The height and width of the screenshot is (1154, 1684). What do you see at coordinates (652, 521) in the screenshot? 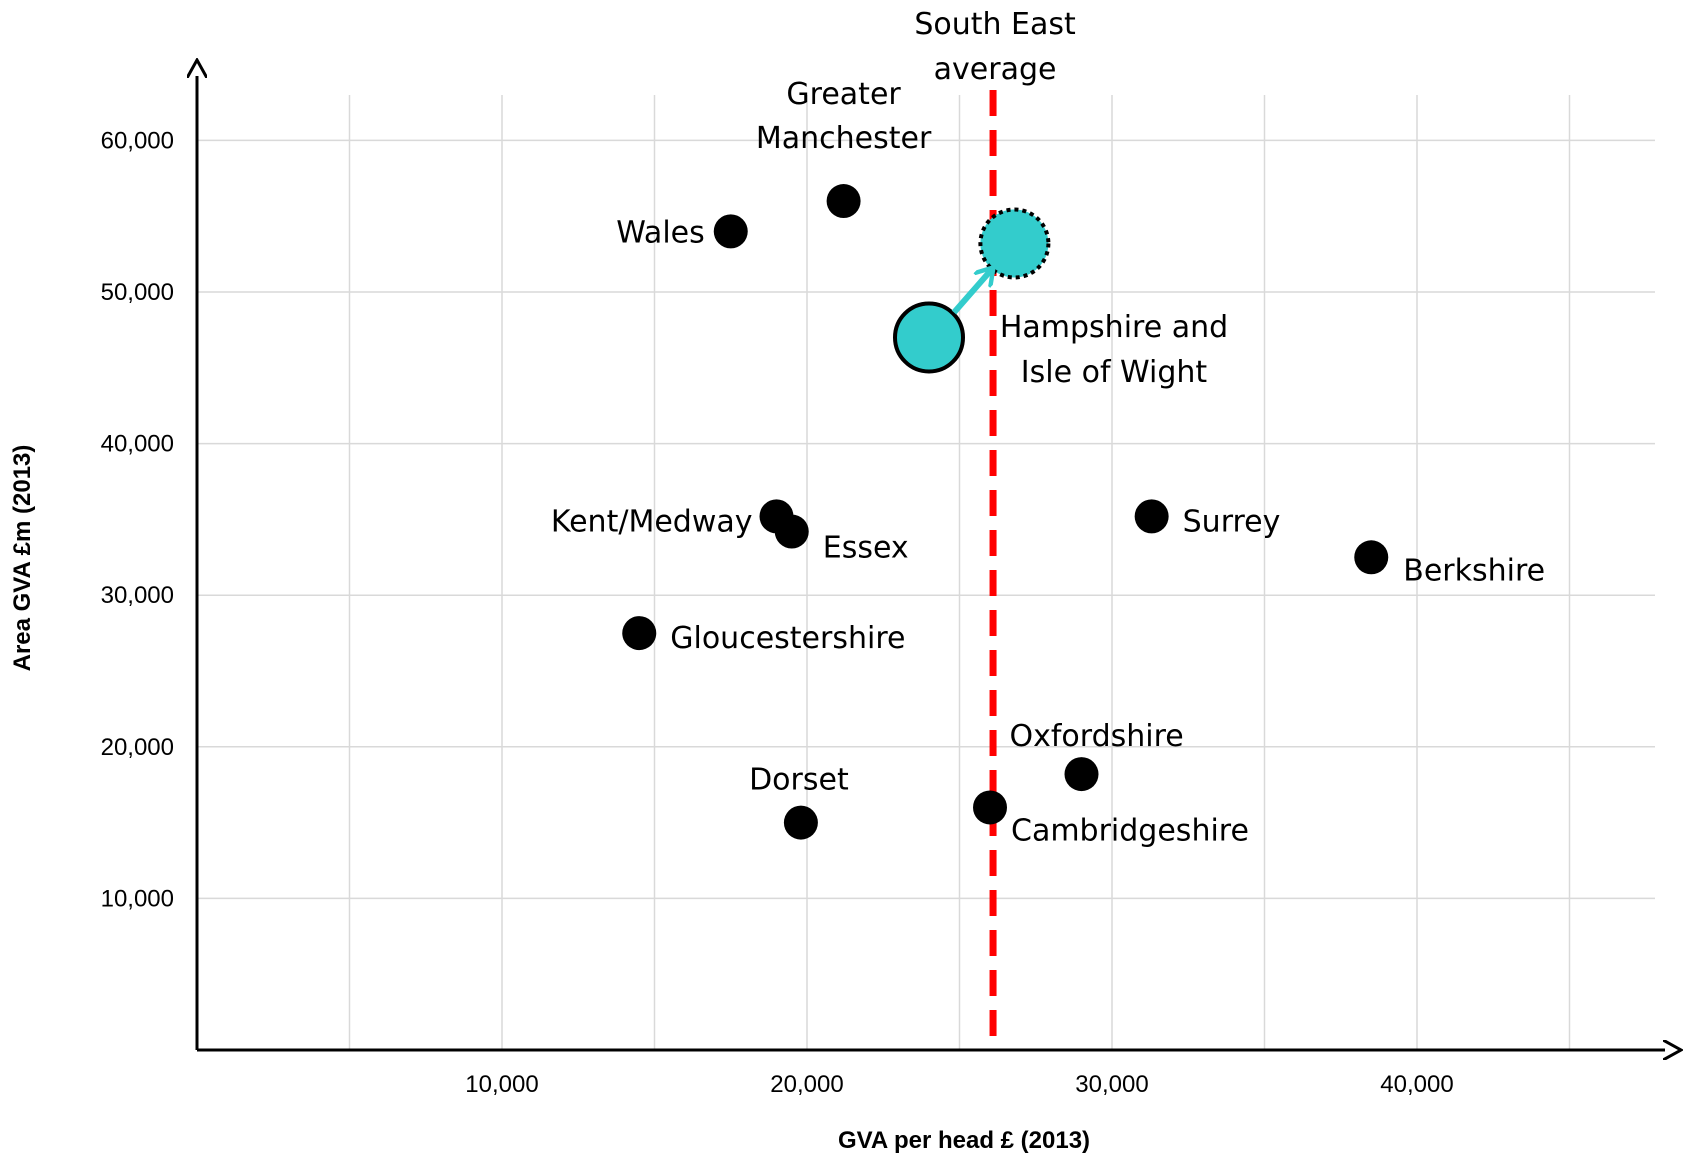
I see `label-kent-medway: Kent/Medway` at bounding box center [652, 521].